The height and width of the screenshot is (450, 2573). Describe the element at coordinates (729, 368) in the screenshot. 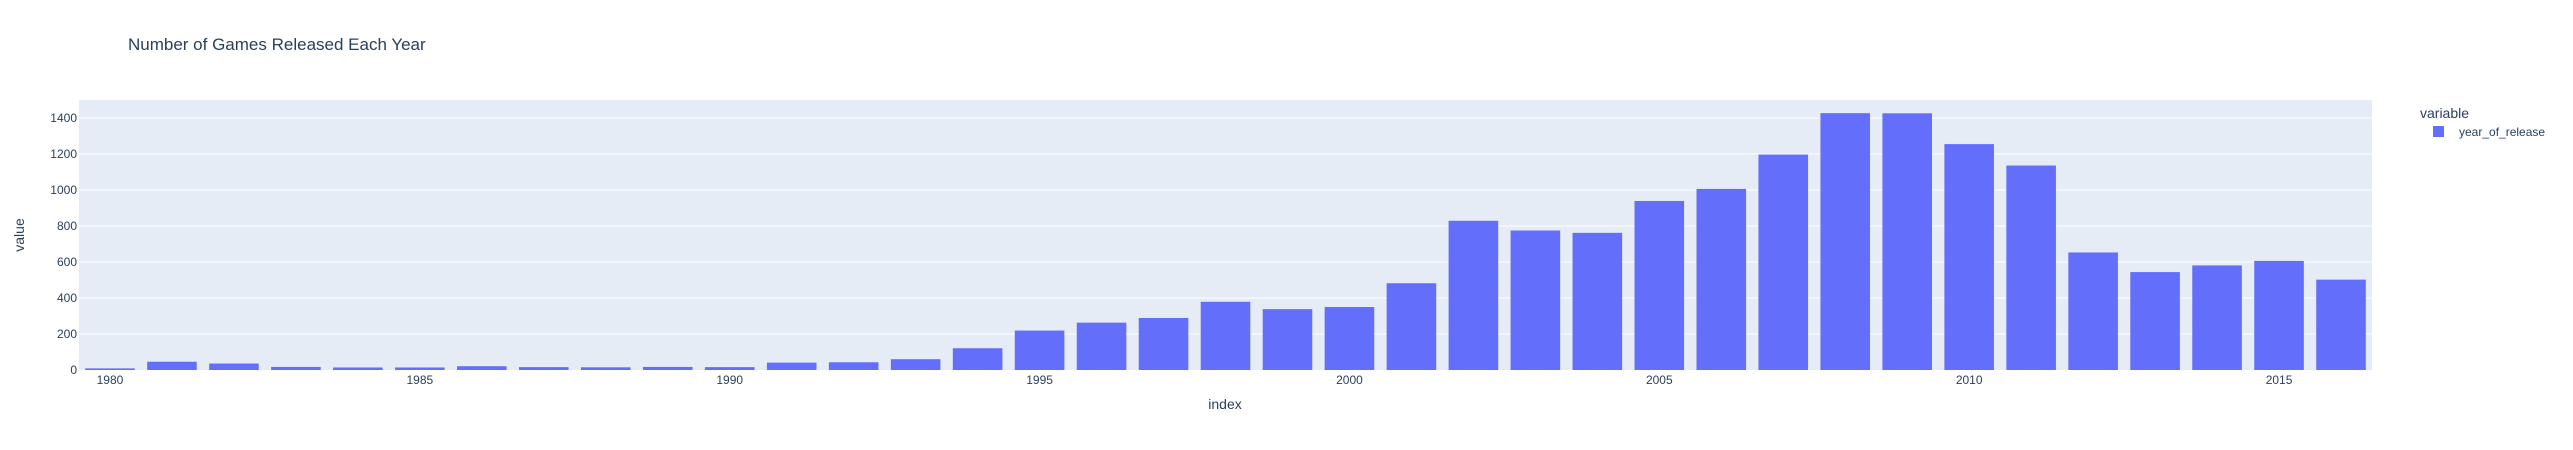

I see `bar-1990` at that location.